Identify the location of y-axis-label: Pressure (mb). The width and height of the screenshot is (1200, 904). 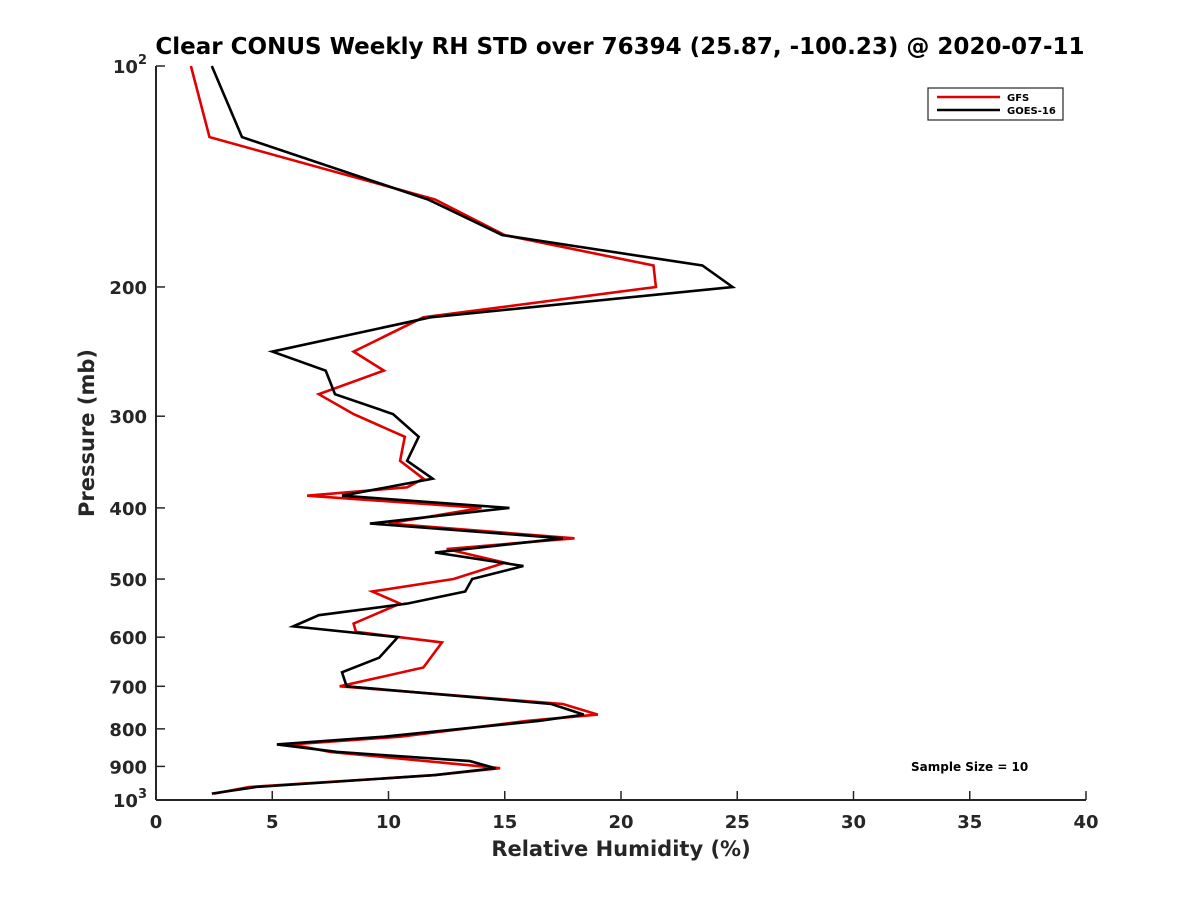
(87, 433).